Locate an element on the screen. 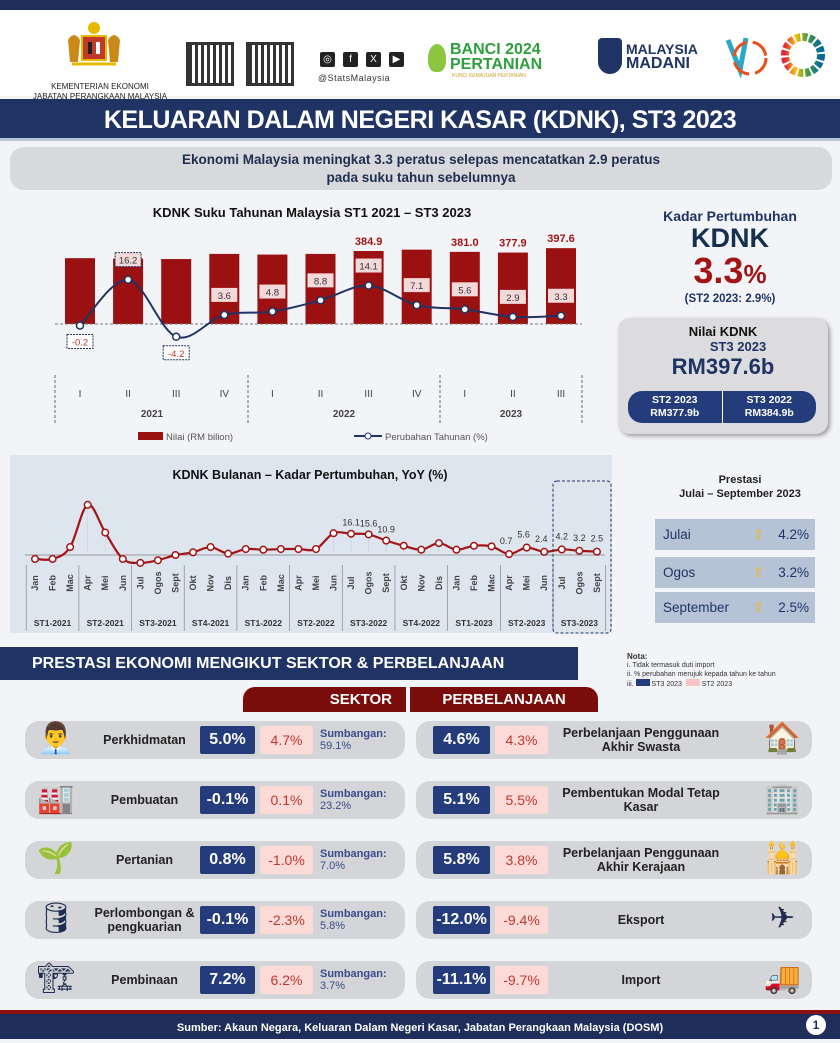 Image resolution: width=840 pixels, height=1043 pixels. month-label: Julai is located at coordinates (677, 534).